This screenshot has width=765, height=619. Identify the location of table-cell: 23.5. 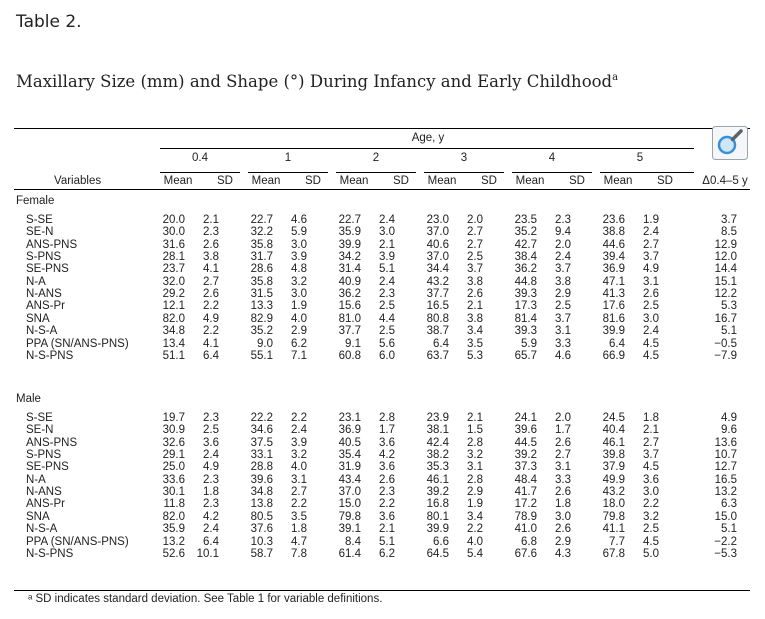
(525, 220).